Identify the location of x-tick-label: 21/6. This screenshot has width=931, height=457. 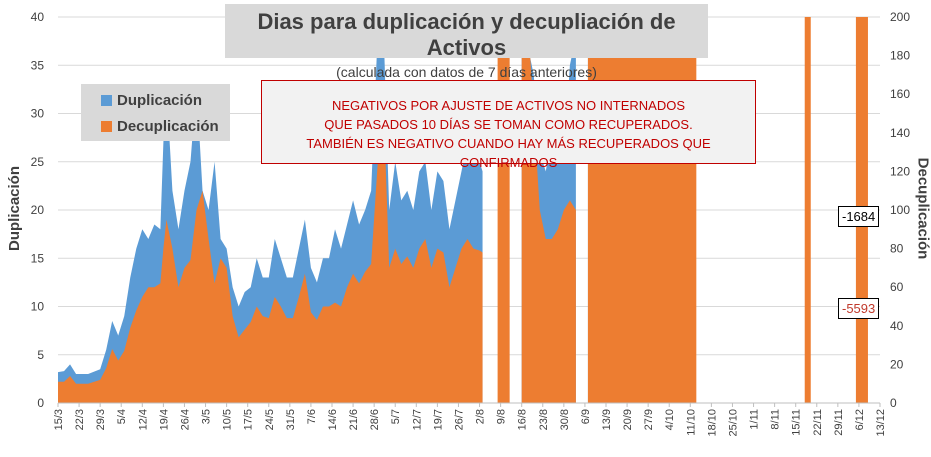
(354, 419).